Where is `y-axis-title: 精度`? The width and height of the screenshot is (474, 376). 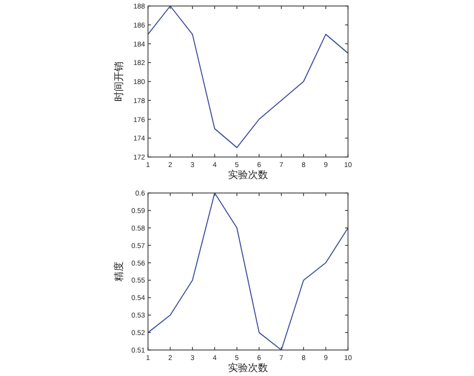 y-axis-title: 精度 is located at coordinates (119, 272).